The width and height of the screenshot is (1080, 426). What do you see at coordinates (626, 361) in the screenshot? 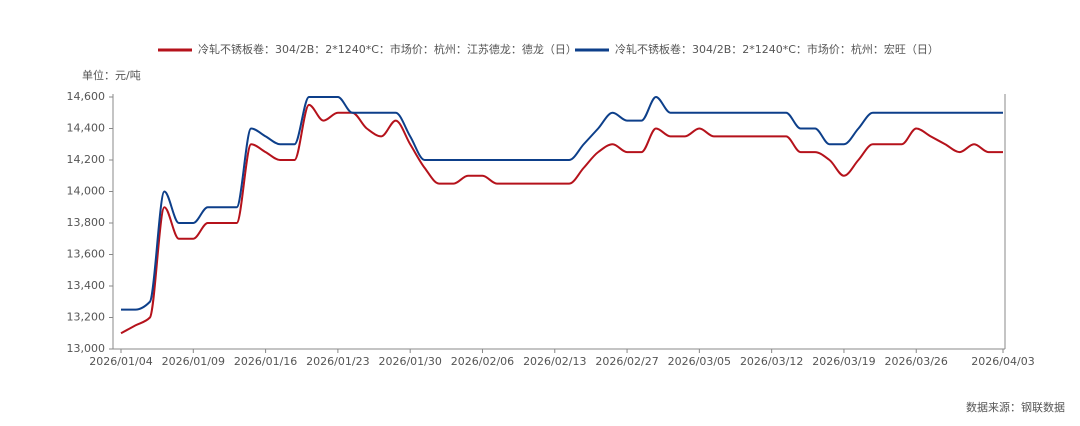
I see `x-tick-label: 2026/02/27` at bounding box center [626, 361].